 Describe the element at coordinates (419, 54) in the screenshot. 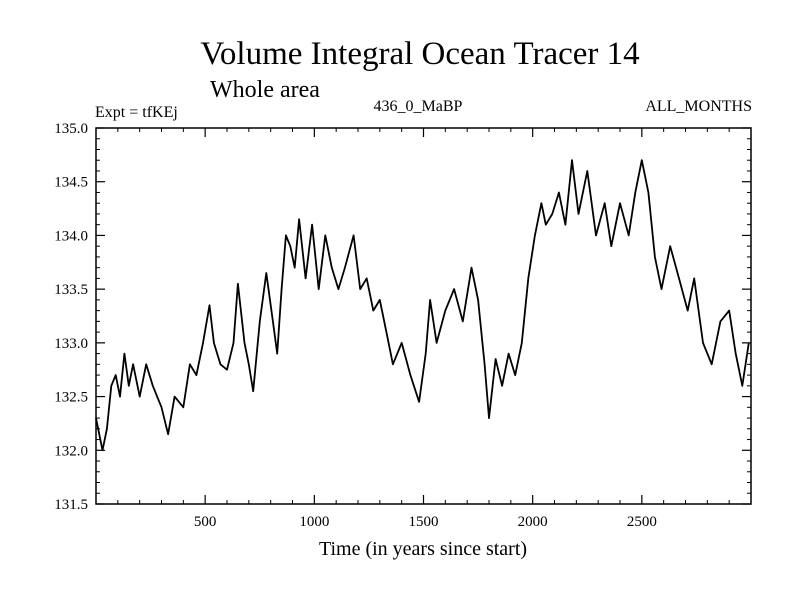

I see `chart-title: Volume Integral Ocean Tracer 14` at that location.